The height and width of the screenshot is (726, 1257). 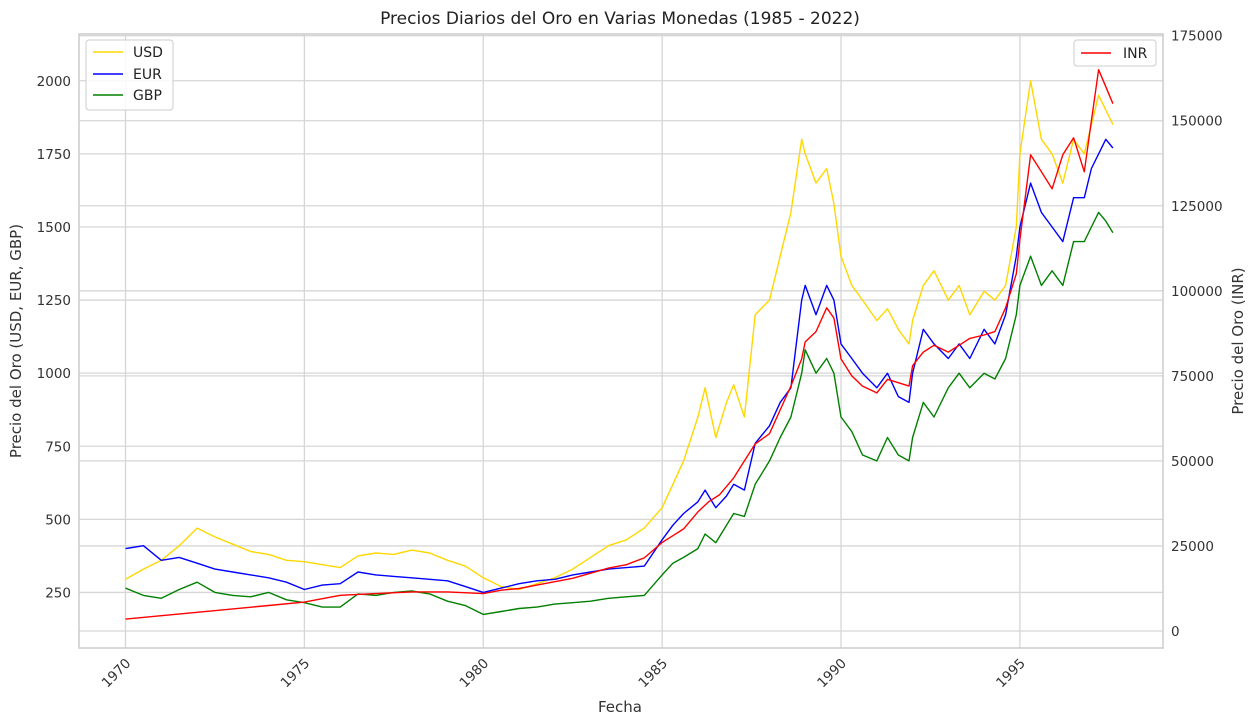 What do you see at coordinates (1135, 54) in the screenshot?
I see `legend-inr-label: INR` at bounding box center [1135, 54].